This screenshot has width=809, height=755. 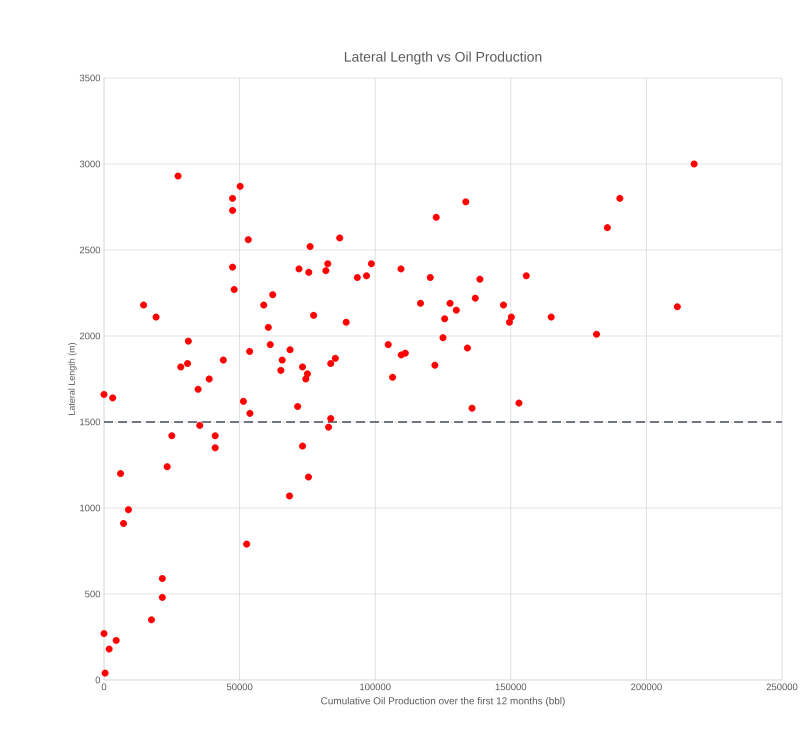 What do you see at coordinates (443, 57) in the screenshot?
I see `chart-title: Lateral Length vs Oil Production` at bounding box center [443, 57].